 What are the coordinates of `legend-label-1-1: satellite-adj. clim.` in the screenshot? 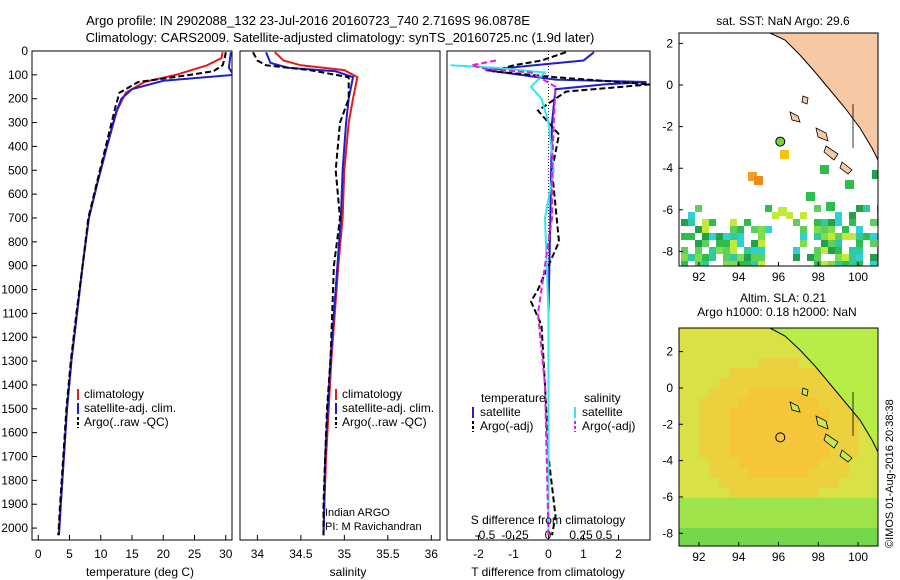 It's located at (388, 408).